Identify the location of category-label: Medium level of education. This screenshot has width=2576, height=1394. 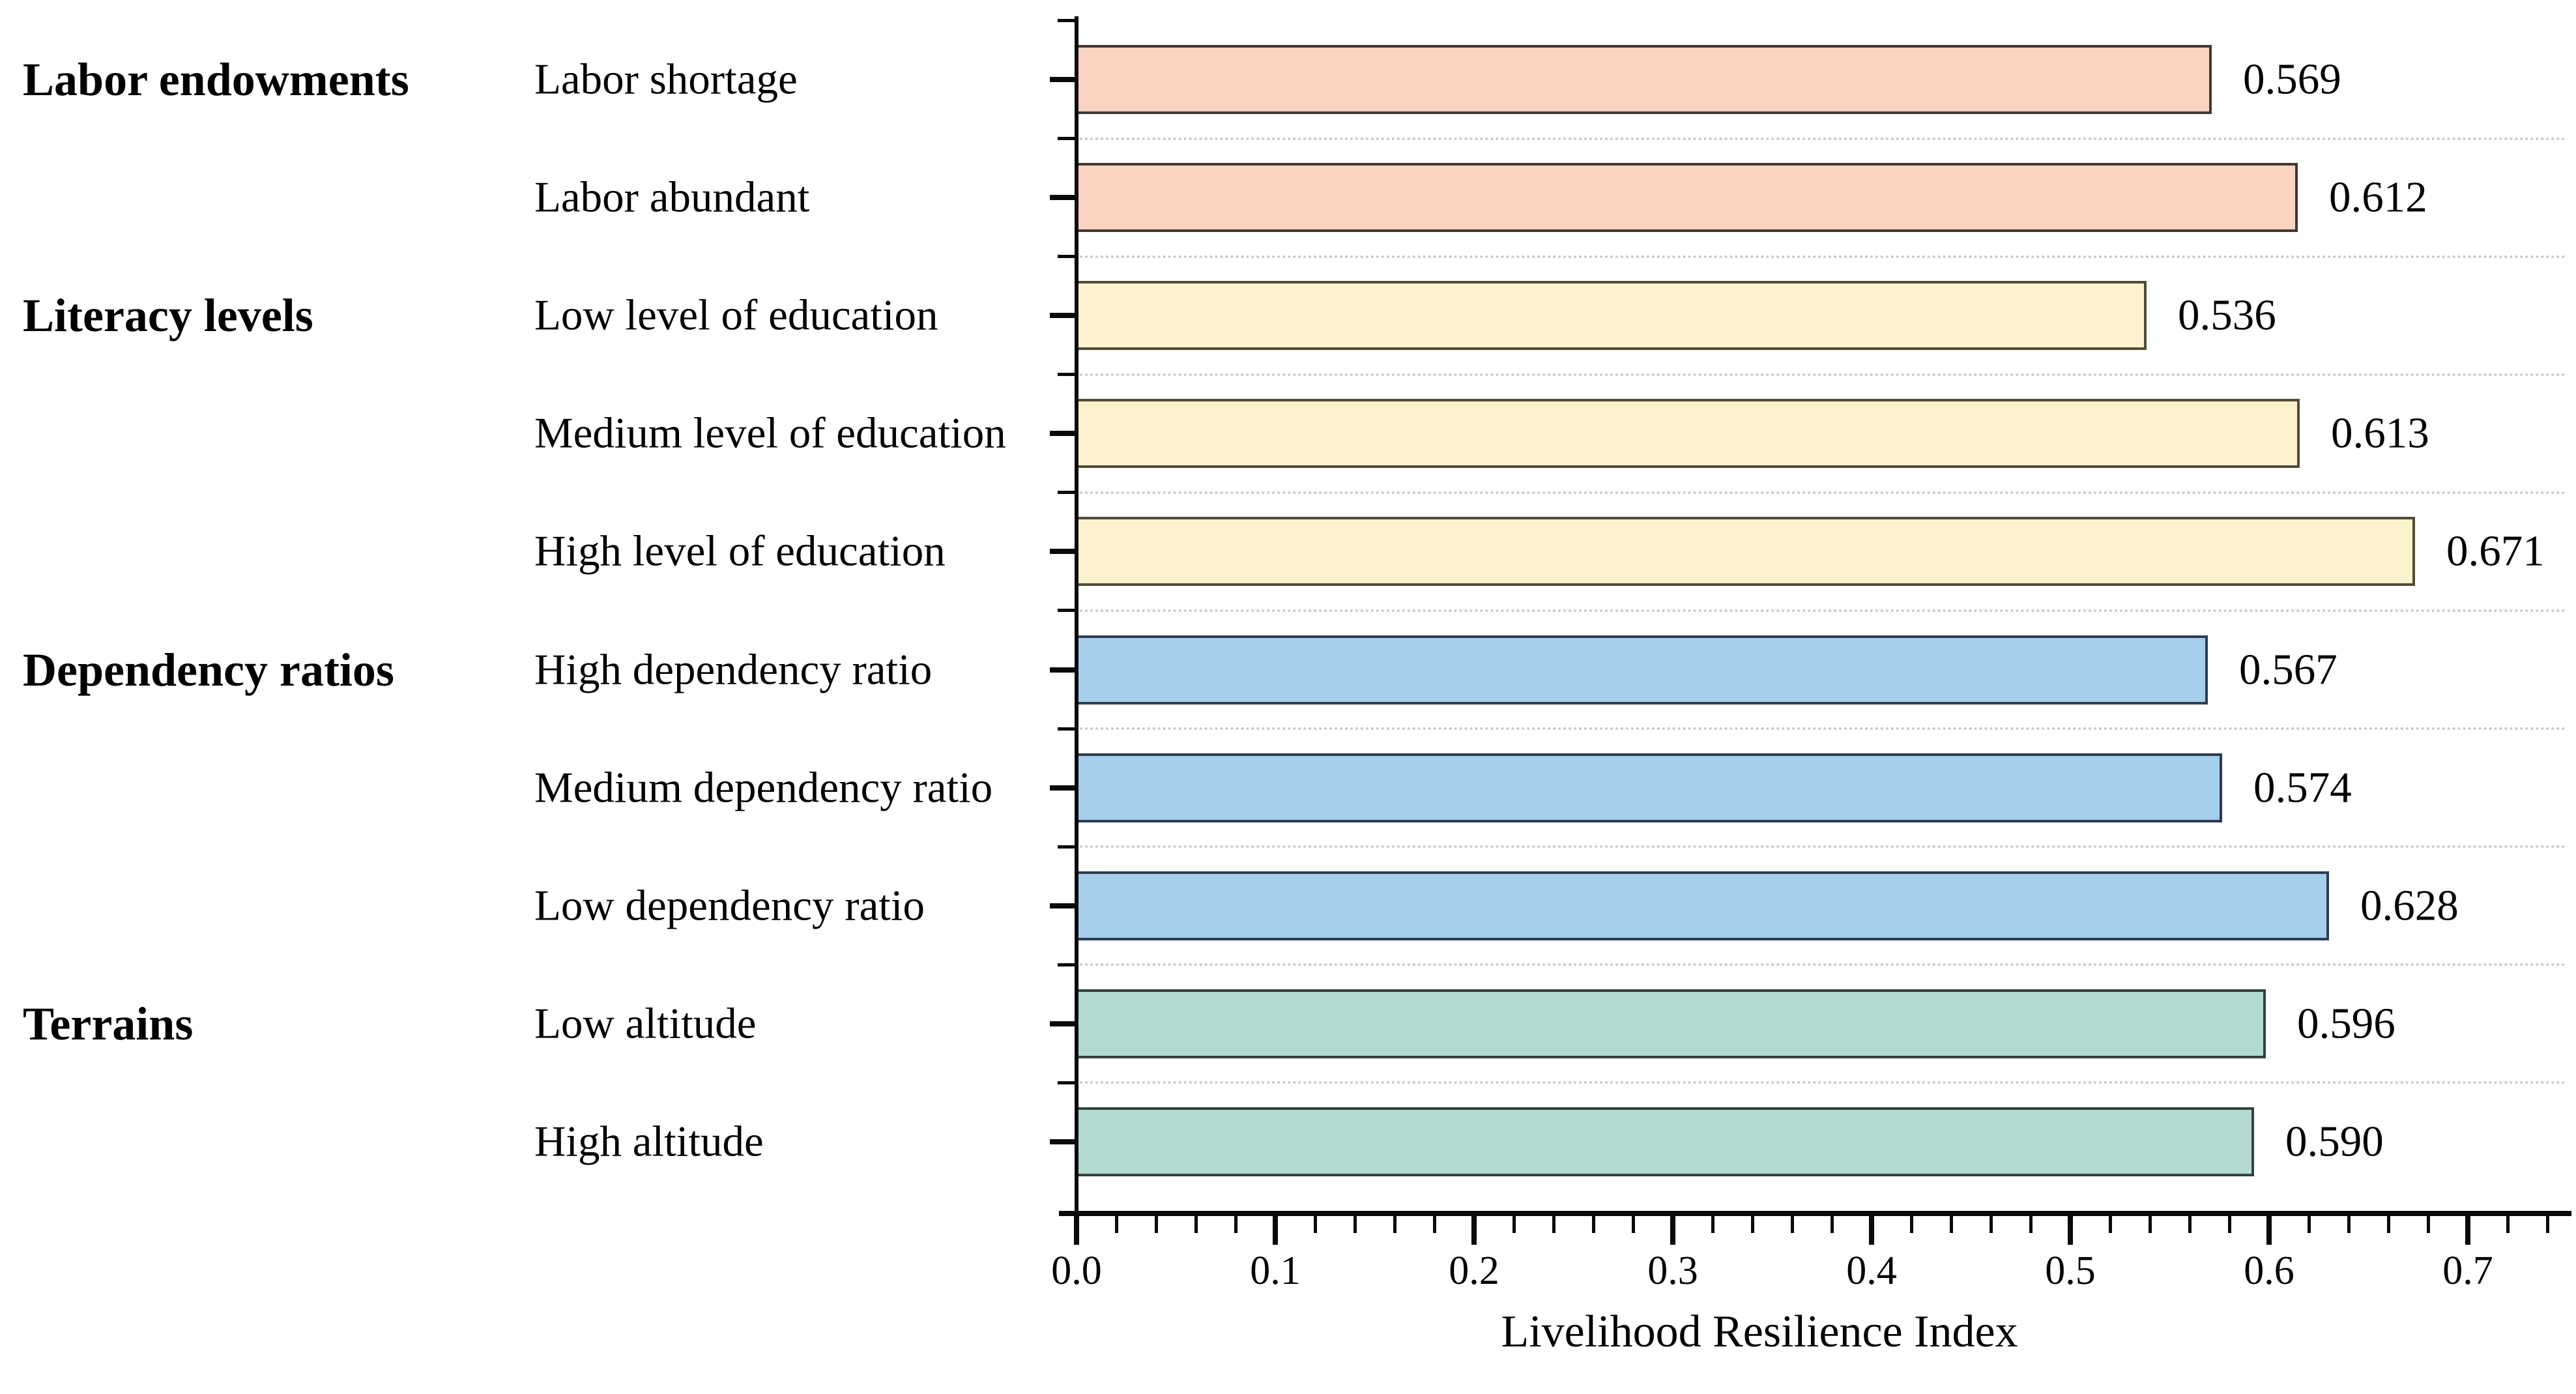
(770, 433).